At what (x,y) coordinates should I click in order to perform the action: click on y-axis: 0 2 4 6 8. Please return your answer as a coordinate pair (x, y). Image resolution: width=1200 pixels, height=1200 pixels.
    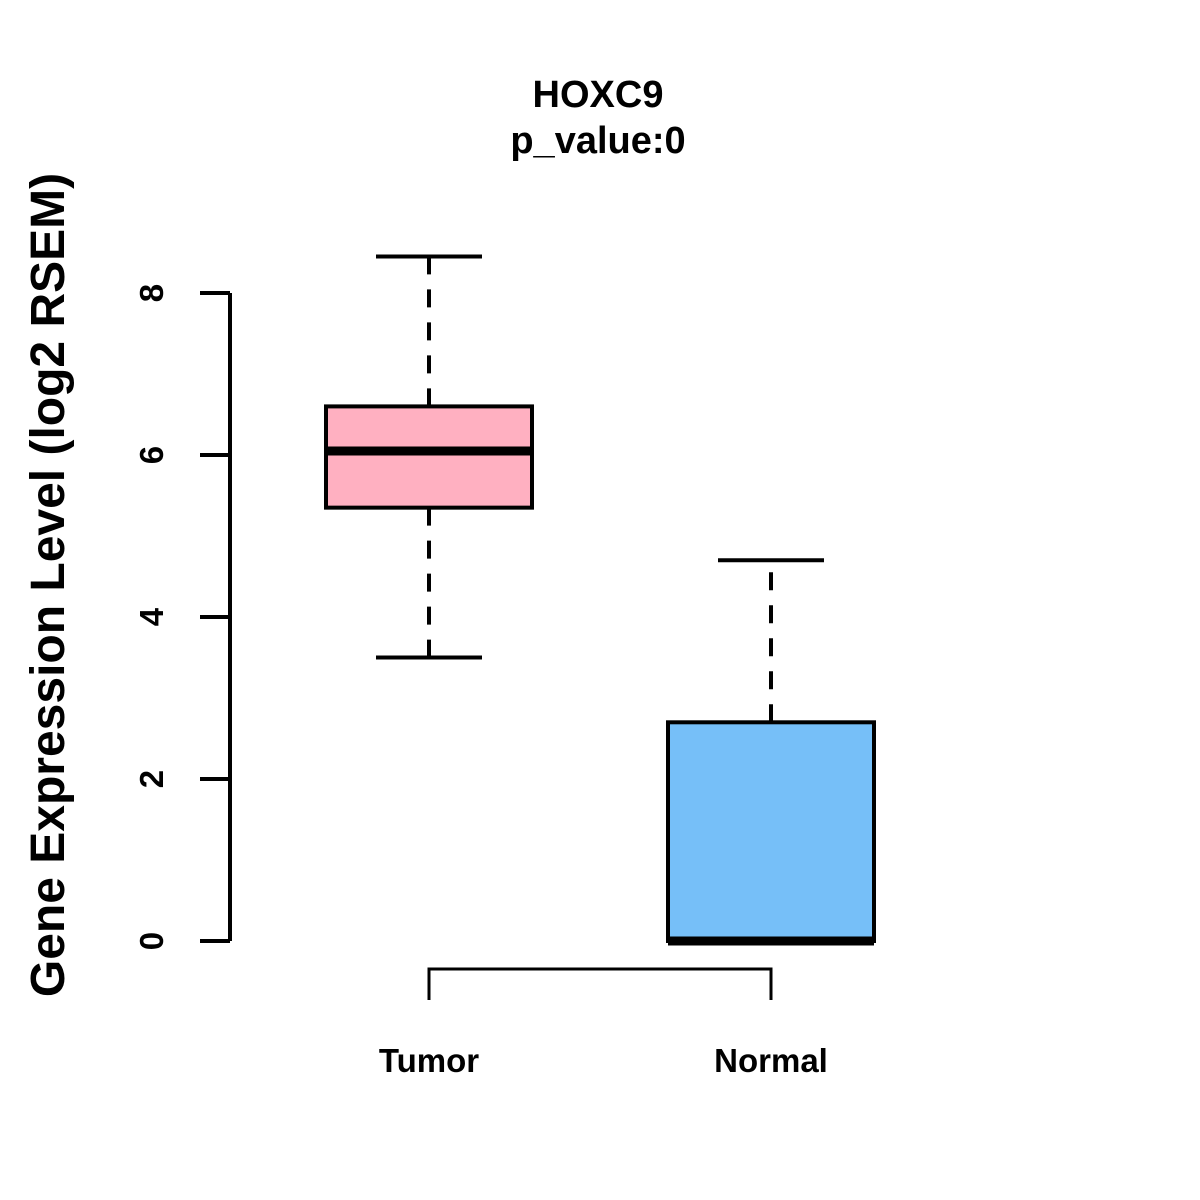
    Looking at the image, I should click on (182, 617).